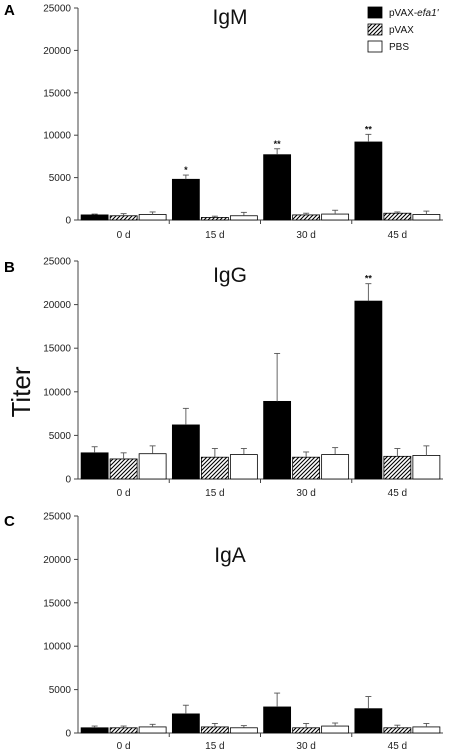  What do you see at coordinates (230, 275) in the screenshot?
I see `panel-title: IgG` at bounding box center [230, 275].